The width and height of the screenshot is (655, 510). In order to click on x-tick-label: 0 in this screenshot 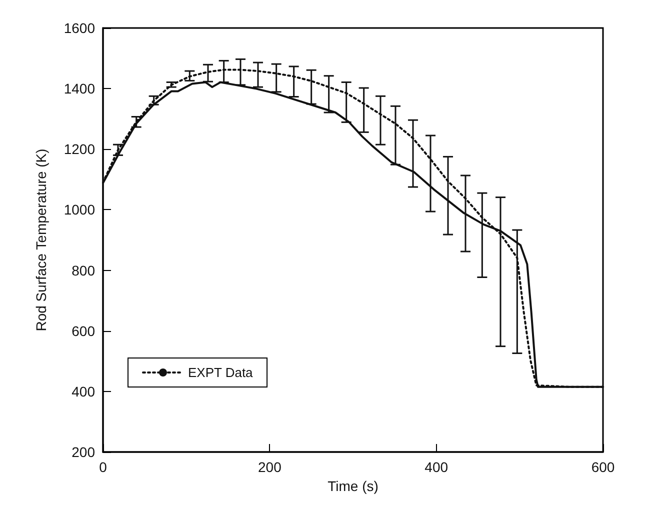, I will do `click(103, 467)`.